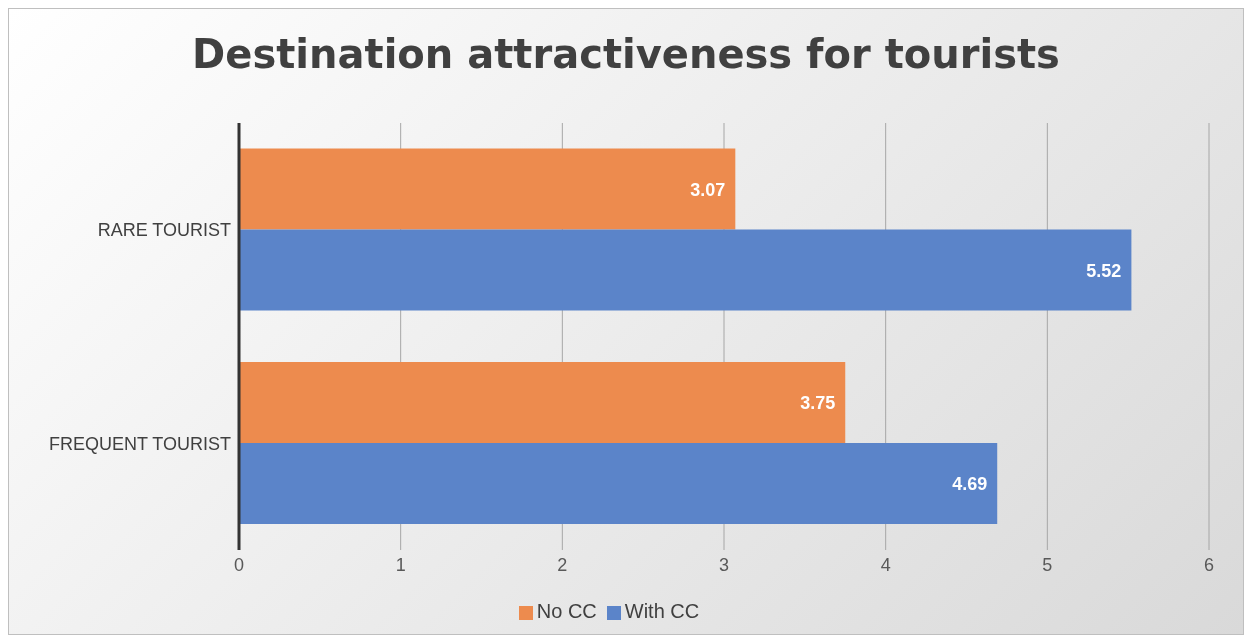 The image size is (1250, 641). I want to click on data-label: 4.69, so click(970, 484).